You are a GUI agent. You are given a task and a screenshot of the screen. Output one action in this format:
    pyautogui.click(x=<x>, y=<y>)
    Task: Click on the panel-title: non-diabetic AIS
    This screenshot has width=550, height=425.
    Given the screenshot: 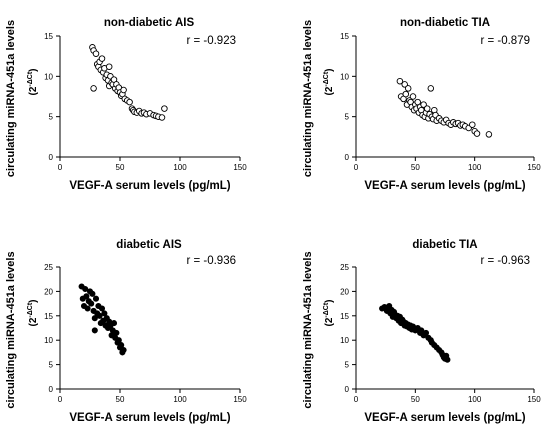 What is the action you would take?
    pyautogui.click(x=149, y=23)
    